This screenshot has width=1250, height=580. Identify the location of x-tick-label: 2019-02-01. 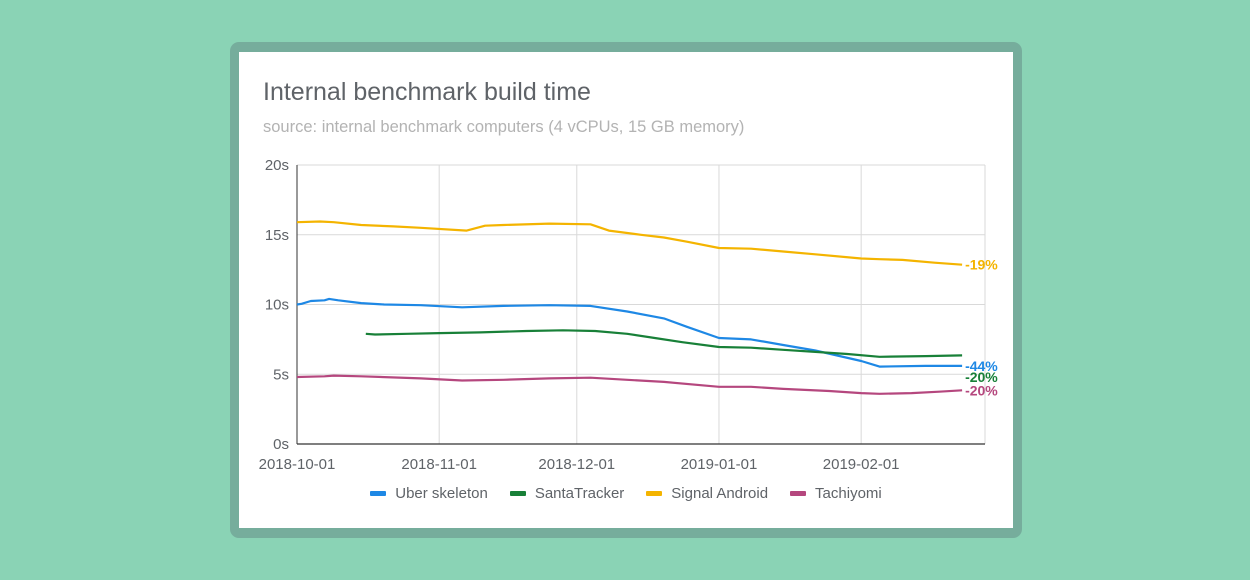
(861, 464).